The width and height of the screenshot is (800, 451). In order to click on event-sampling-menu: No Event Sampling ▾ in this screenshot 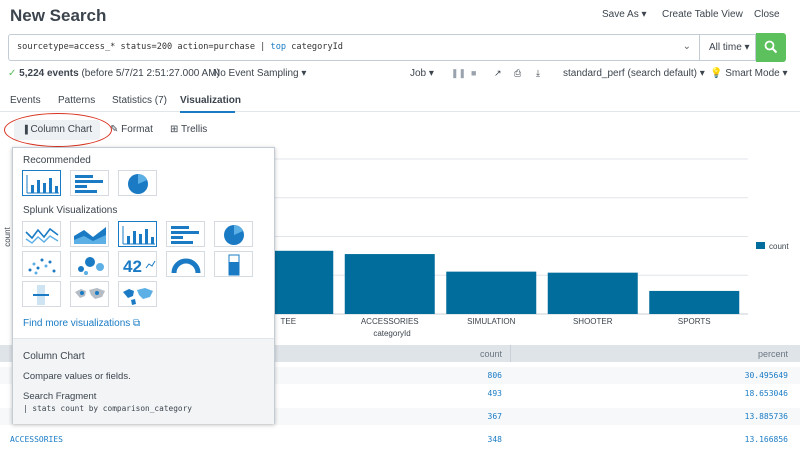, I will do `click(260, 73)`.